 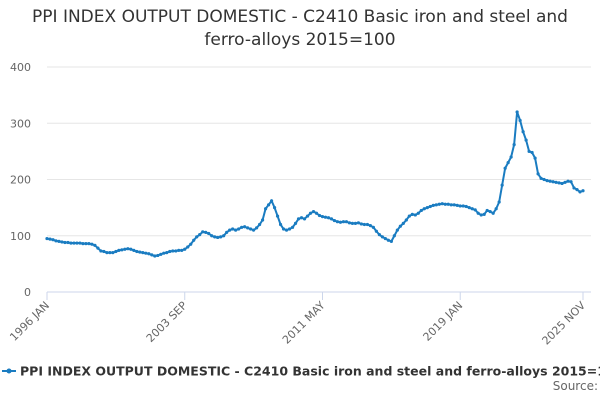 What do you see at coordinates (304, 323) in the screenshot?
I see `x-tick-label: 2011 MAY` at bounding box center [304, 323].